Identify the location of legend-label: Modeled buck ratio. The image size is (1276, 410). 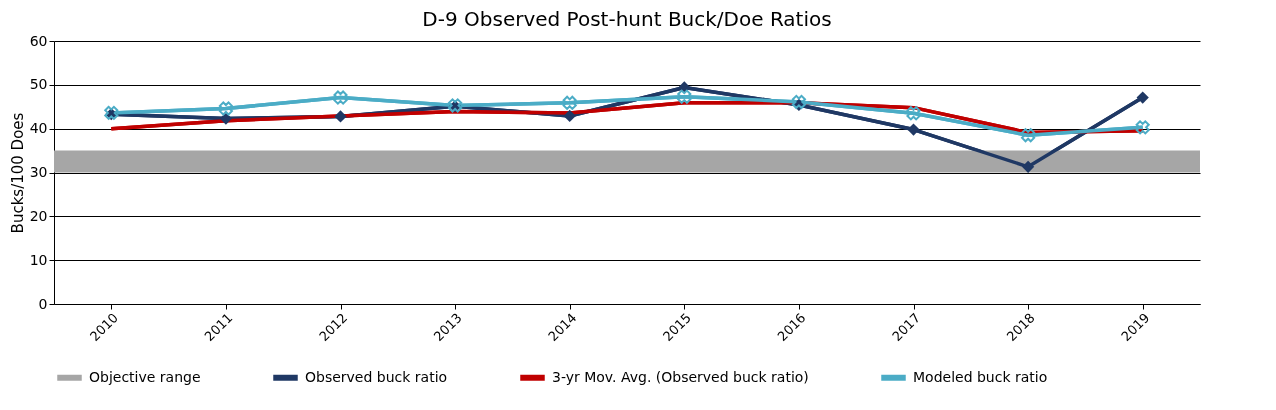
(980, 376).